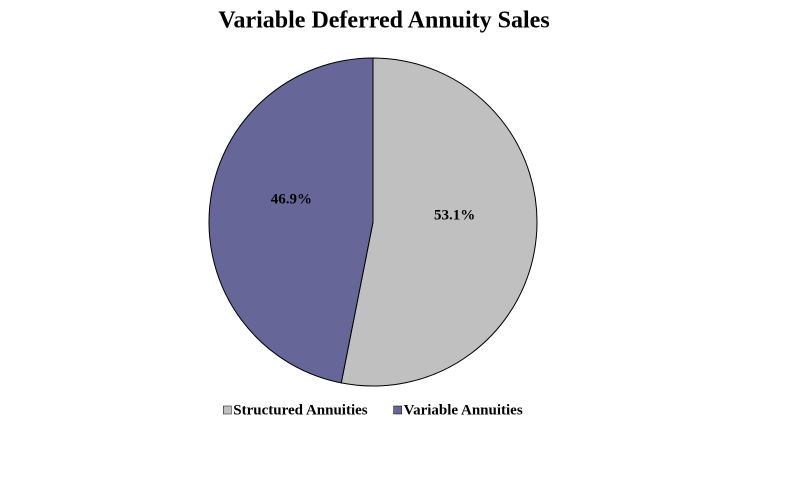 The image size is (800, 483). I want to click on data-label: 46.9%, so click(291, 199).